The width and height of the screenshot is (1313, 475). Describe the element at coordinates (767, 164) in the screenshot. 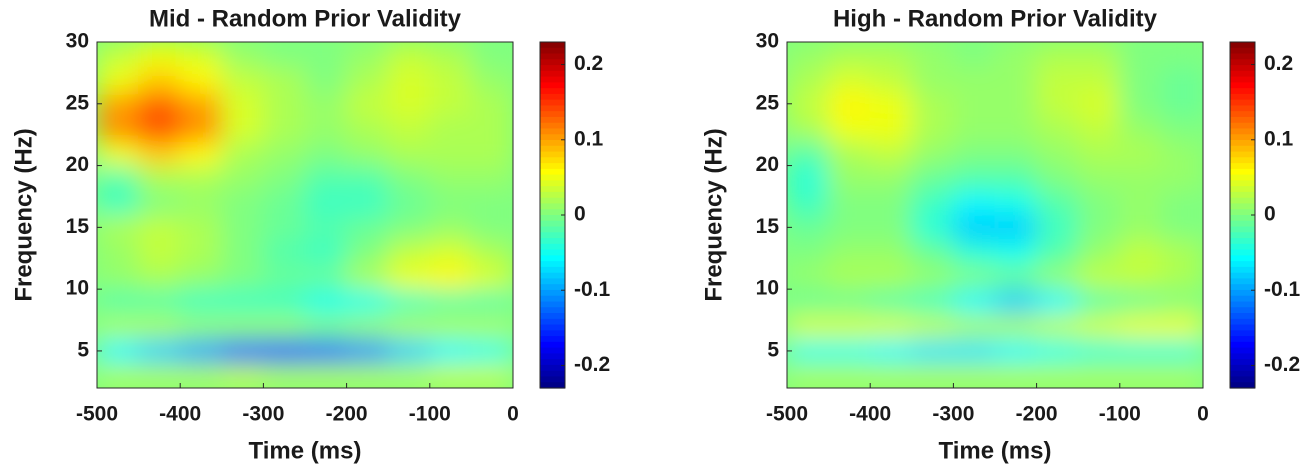

I see `y-tick-label: 20` at that location.